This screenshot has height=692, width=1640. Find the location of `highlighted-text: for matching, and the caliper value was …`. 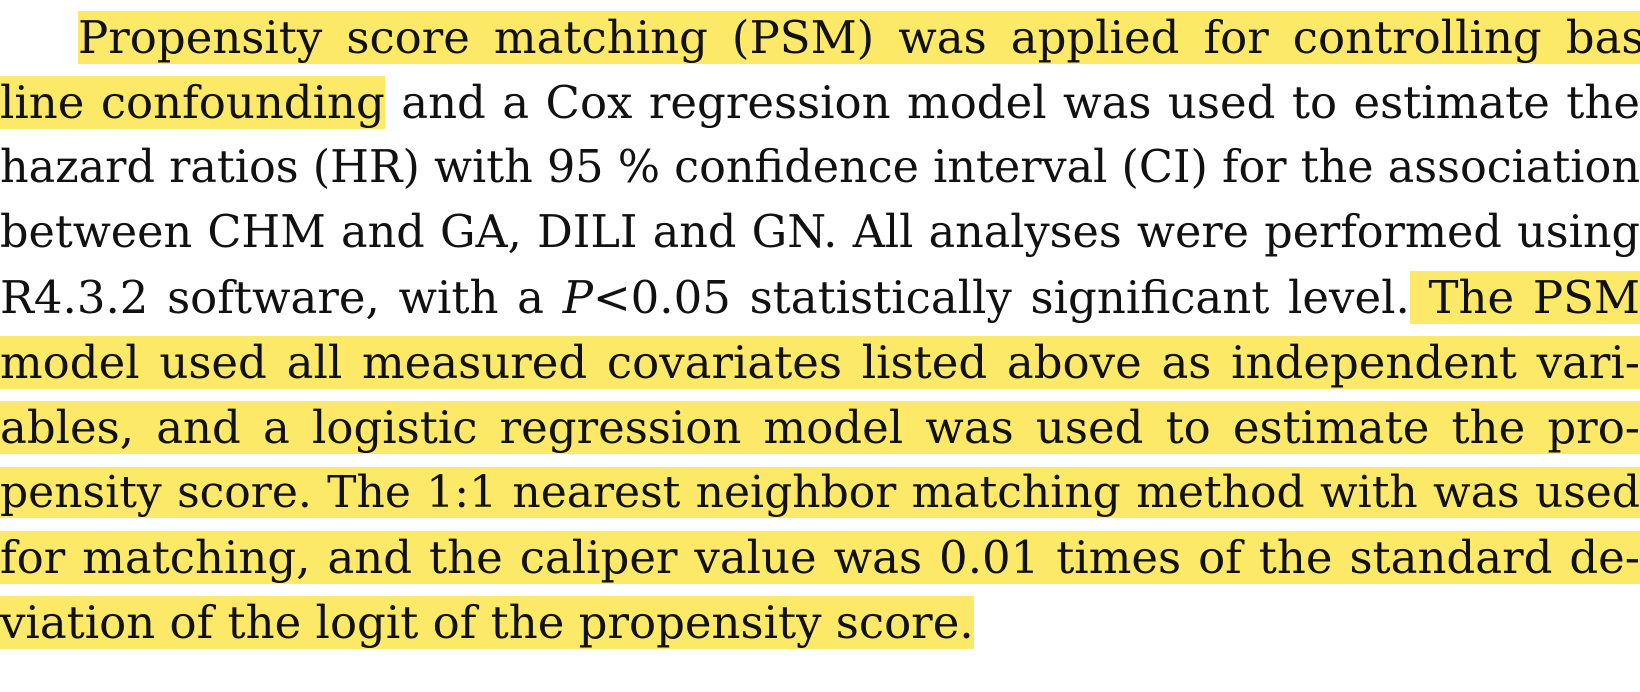

highlighted-text: for matching, and the caliper value was … is located at coordinates (820, 557).